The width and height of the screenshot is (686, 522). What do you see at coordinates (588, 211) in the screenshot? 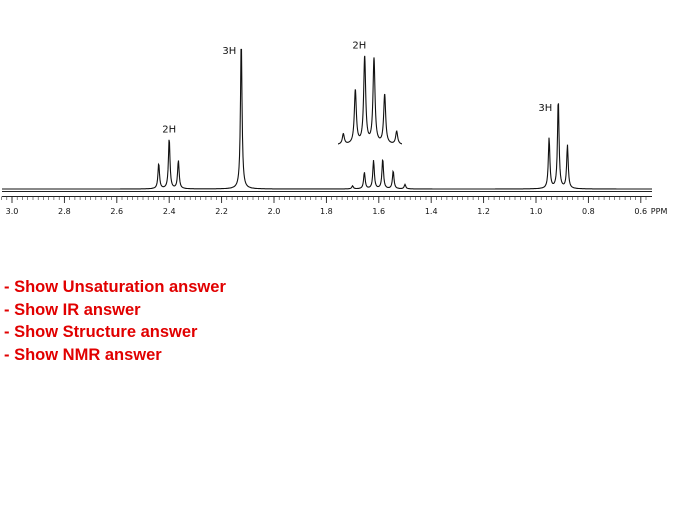
I see `tick-label: 0.8` at bounding box center [588, 211].